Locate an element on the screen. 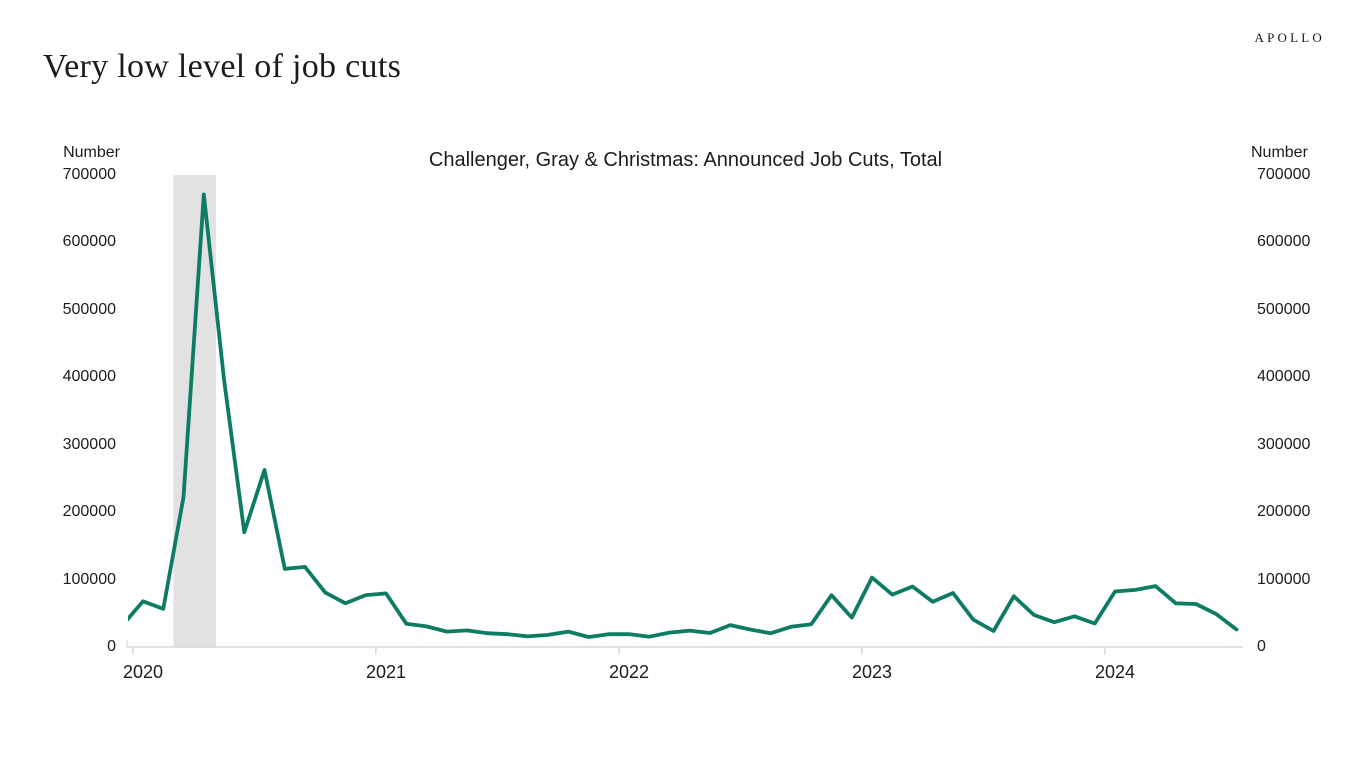  y-tick-label-left: 400000 is located at coordinates (89, 377).